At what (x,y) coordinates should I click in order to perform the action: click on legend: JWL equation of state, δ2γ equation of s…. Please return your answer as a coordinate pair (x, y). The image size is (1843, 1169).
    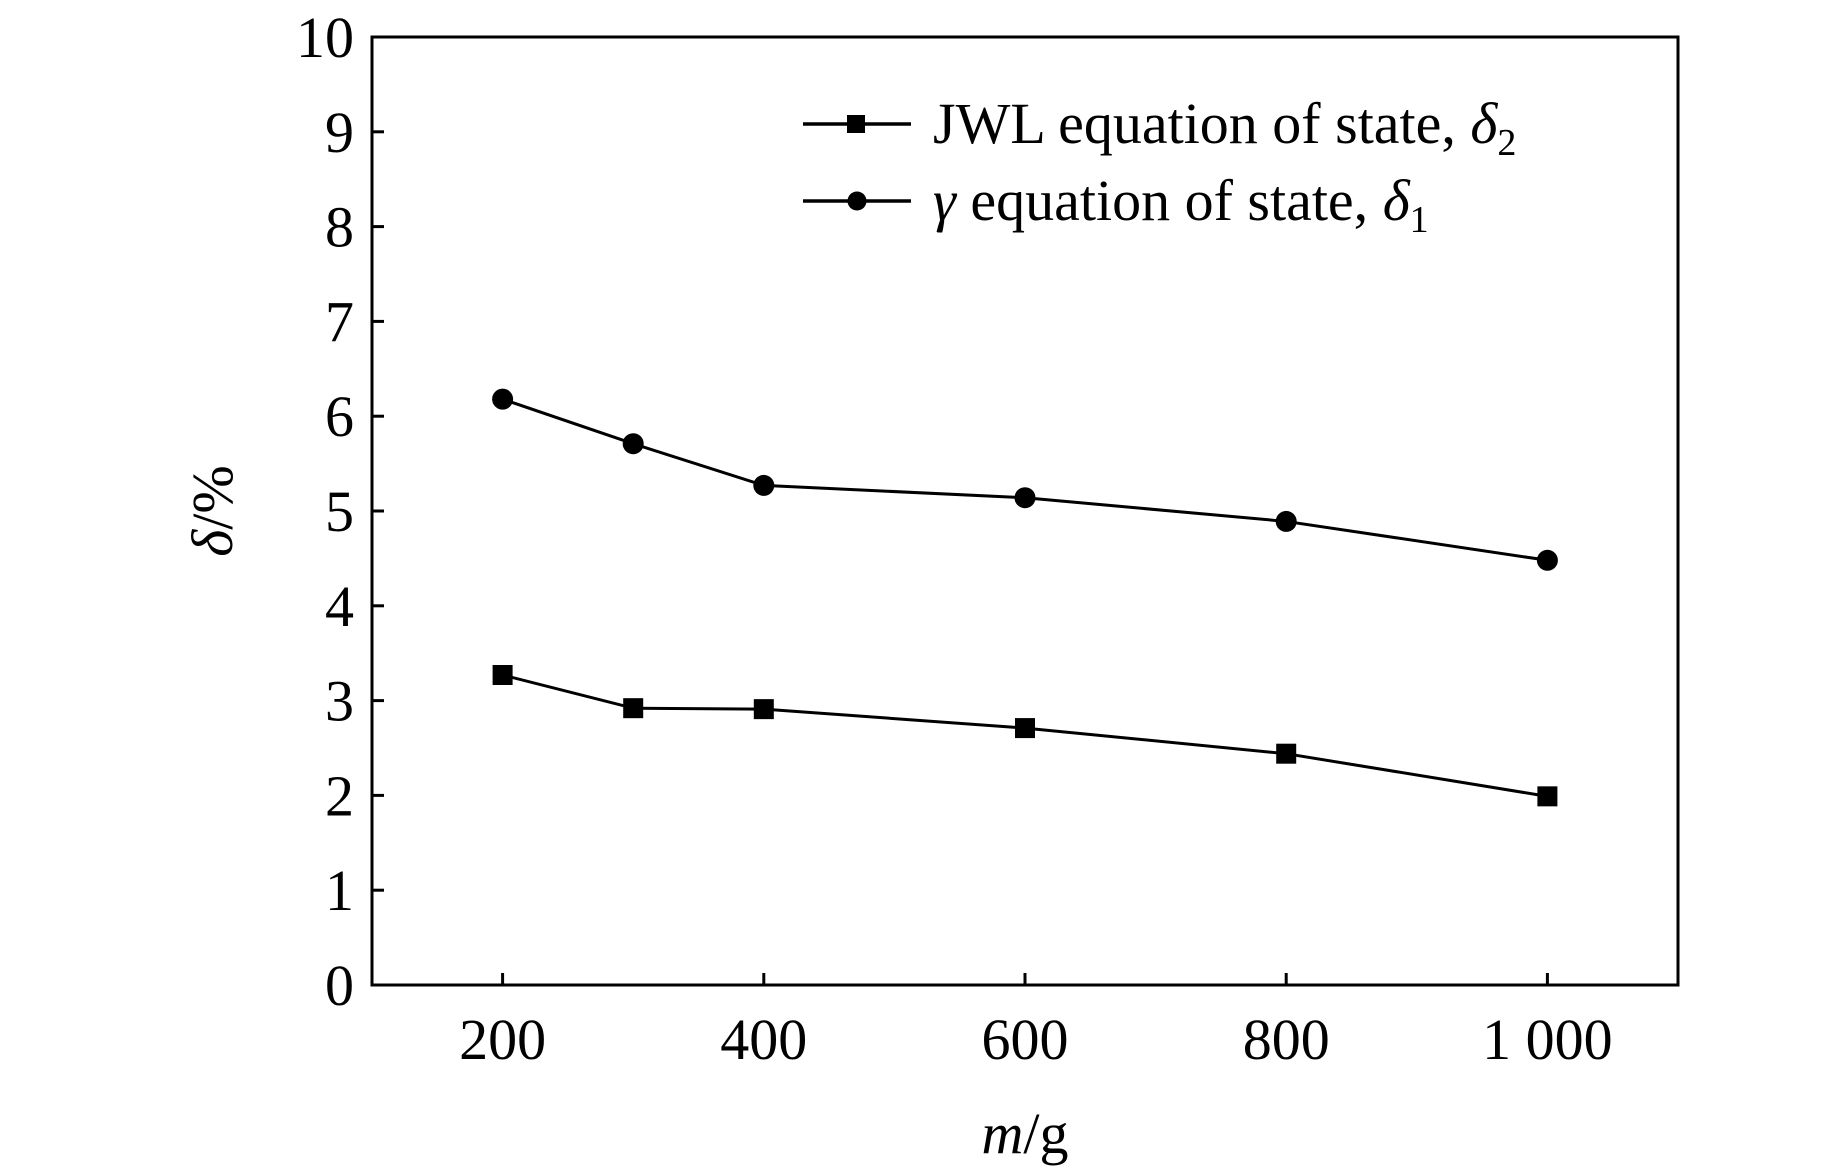
    Looking at the image, I should click on (1159, 166).